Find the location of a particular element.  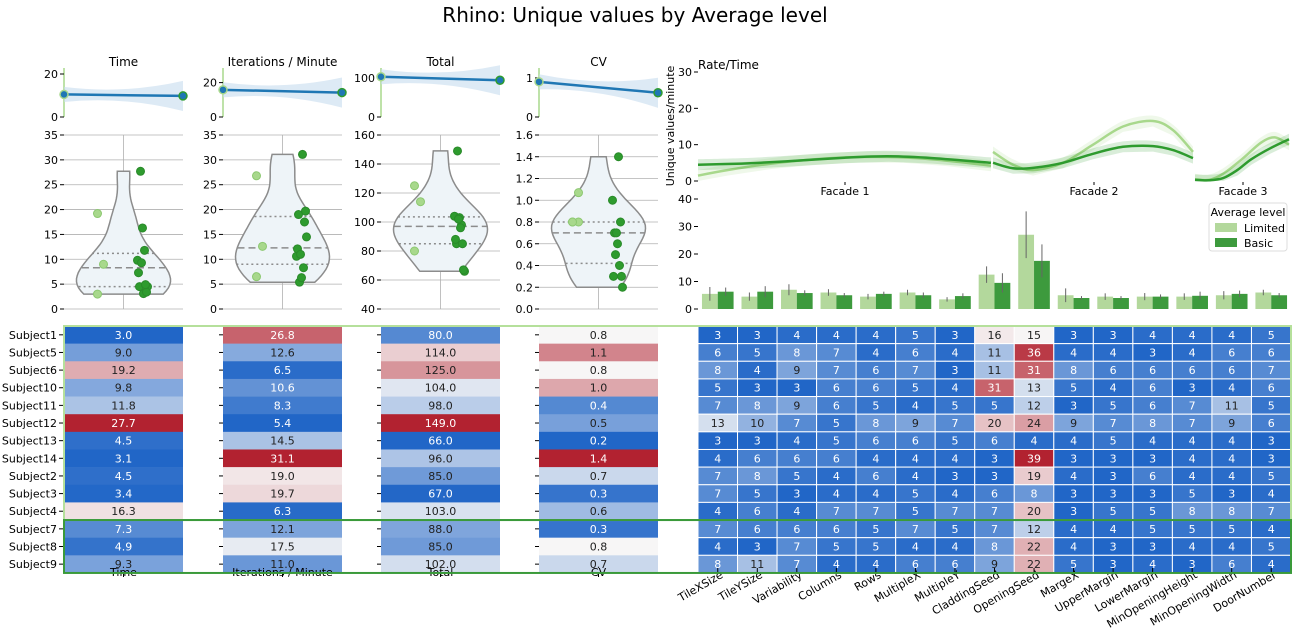

heatmap-cell-label: 1.0 is located at coordinates (599, 388).